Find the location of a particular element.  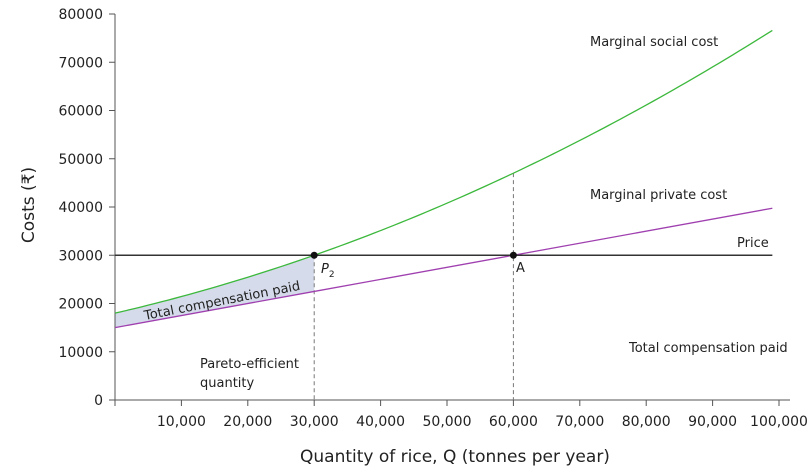

y-tick-label: 40000 is located at coordinates (80, 208).